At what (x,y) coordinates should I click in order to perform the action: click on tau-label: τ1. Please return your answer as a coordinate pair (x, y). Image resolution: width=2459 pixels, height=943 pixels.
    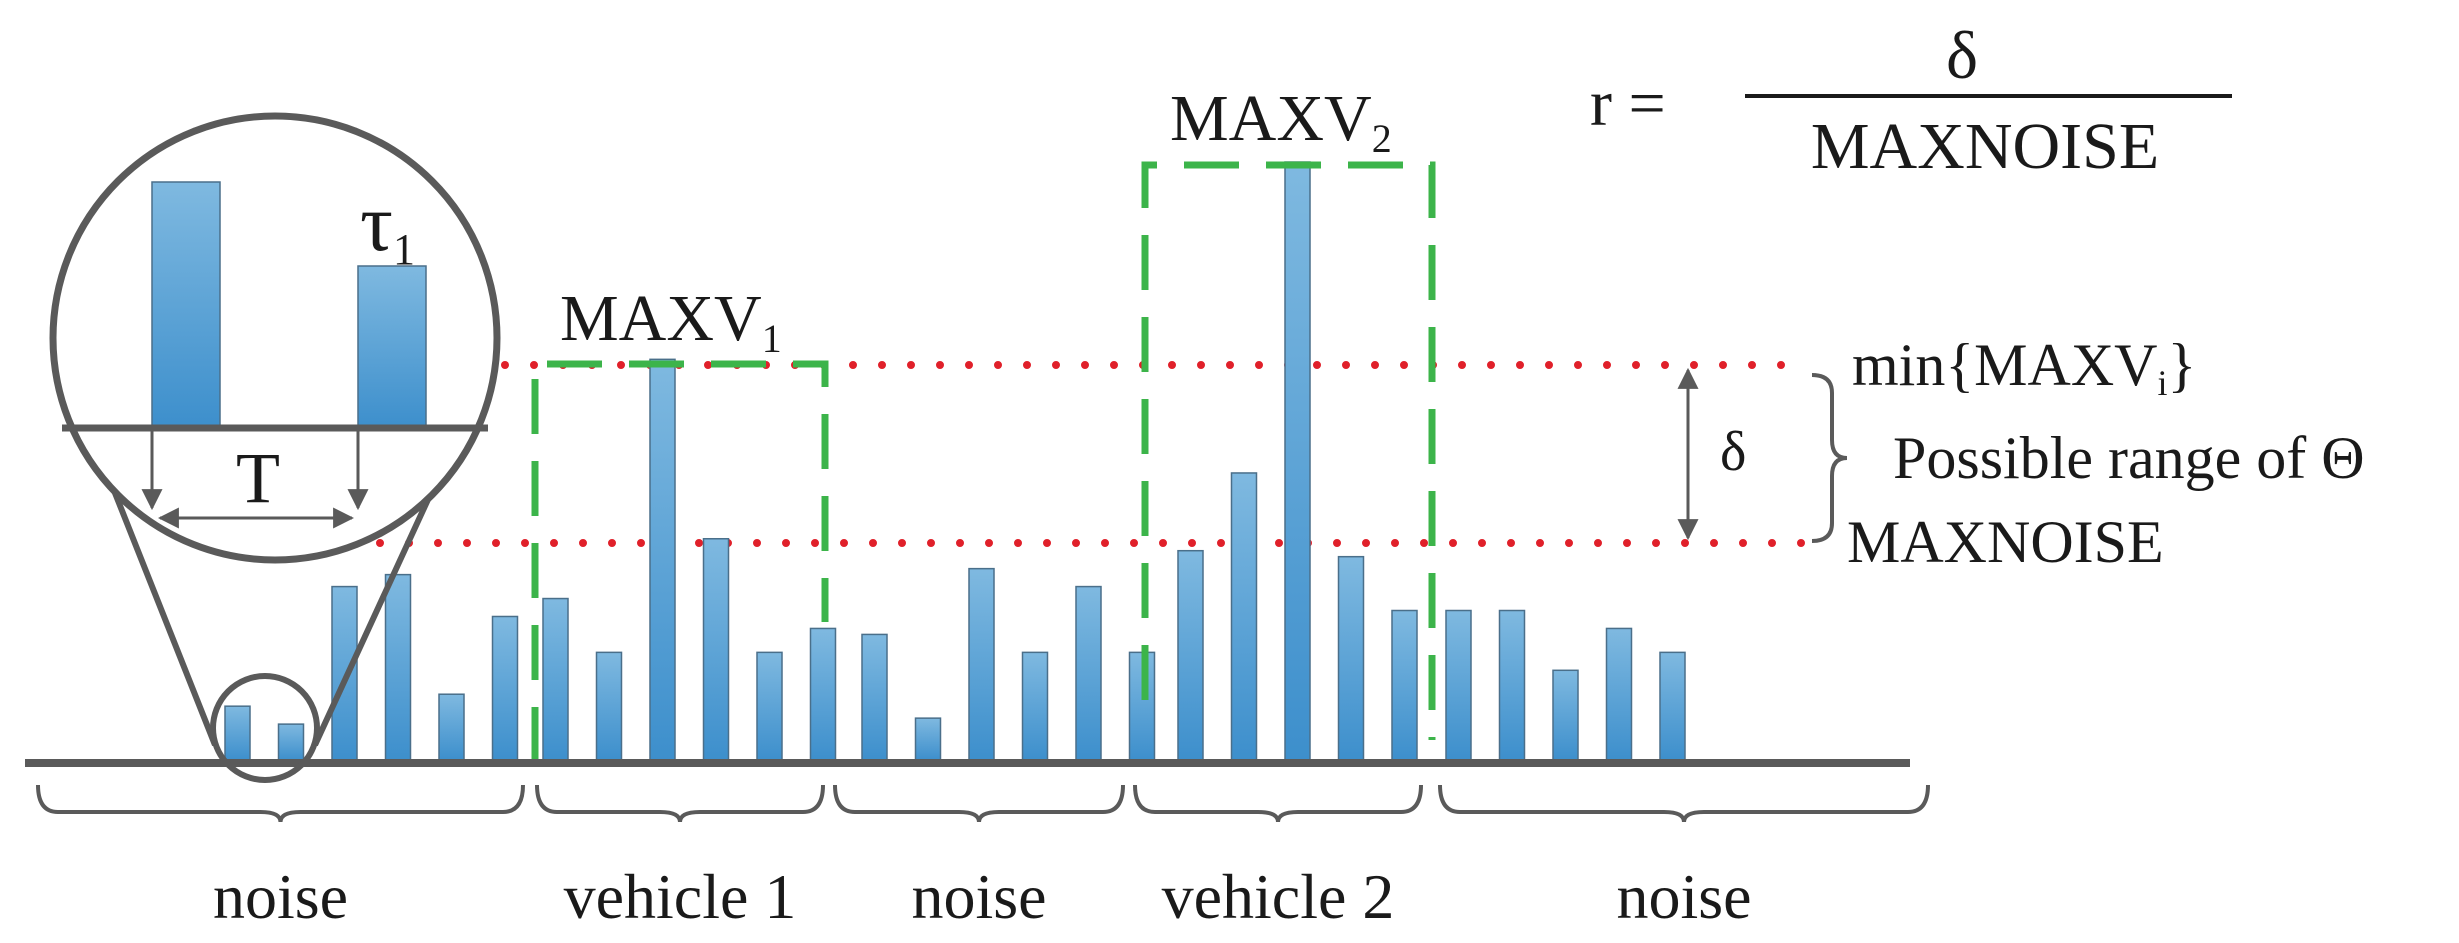
    Looking at the image, I should click on (387, 225).